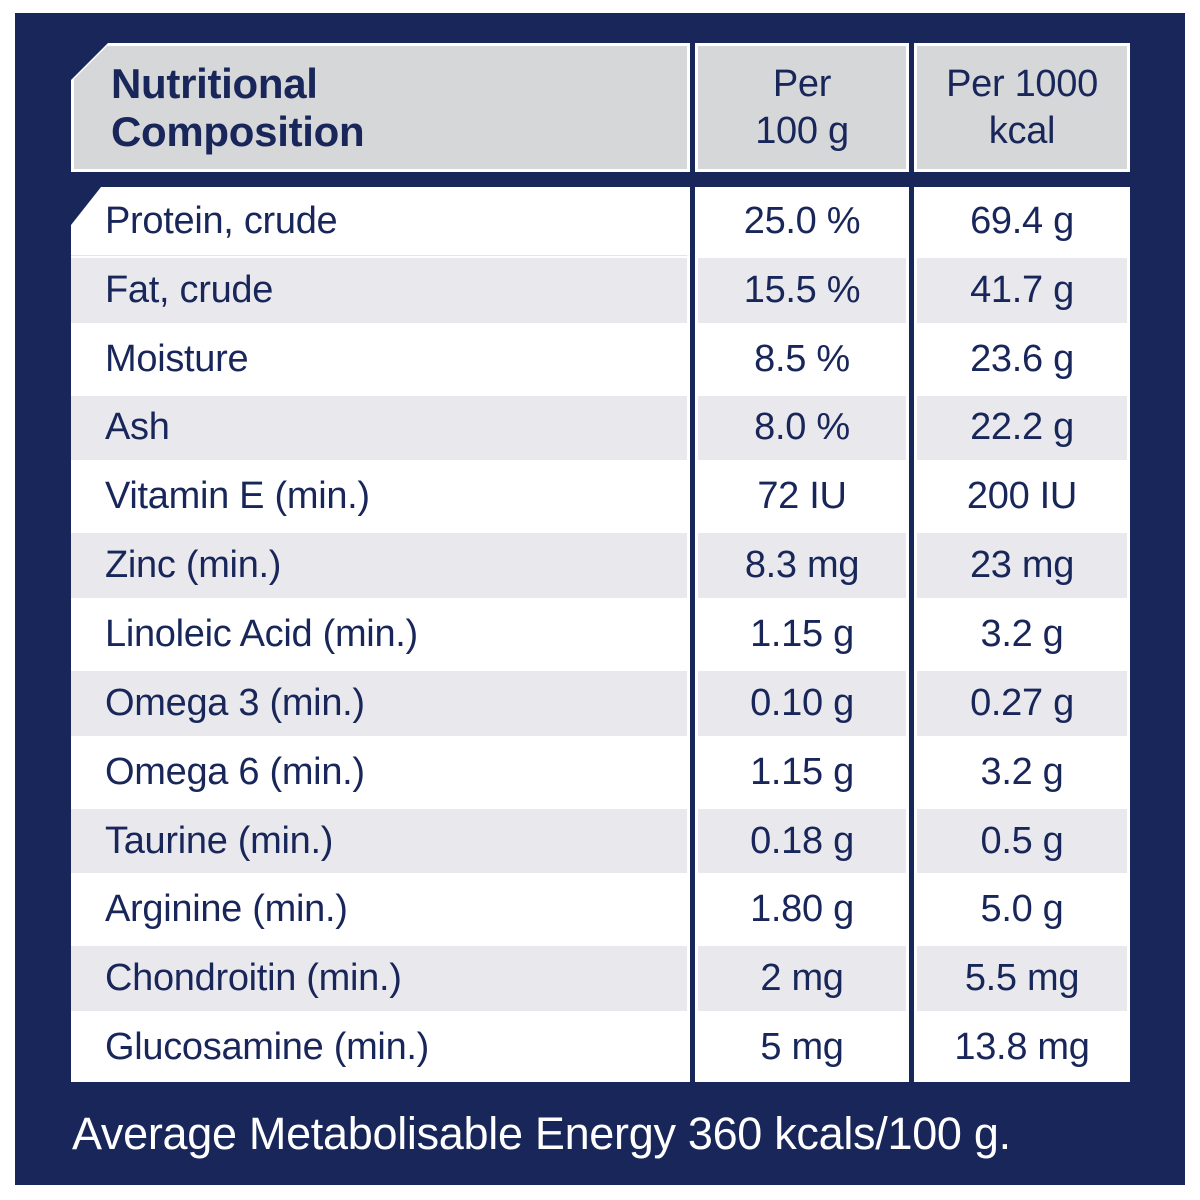  I want to click on row-label-text: Fat, crude, so click(189, 289).